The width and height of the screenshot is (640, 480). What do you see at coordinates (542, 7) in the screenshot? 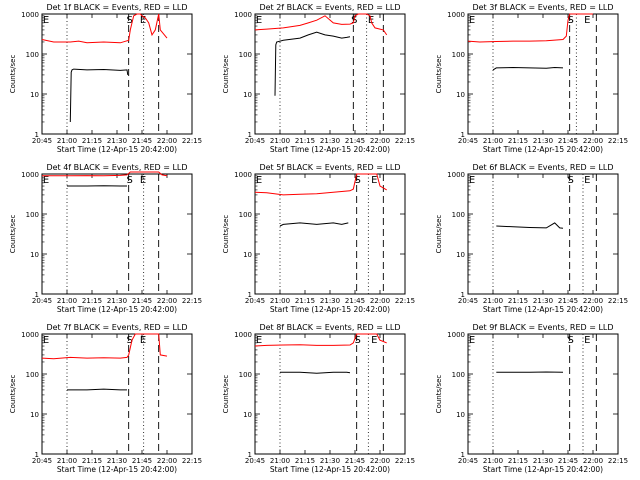
I see `panel-title: Det 3f BLACK = Events, RED = LLD` at bounding box center [542, 7].